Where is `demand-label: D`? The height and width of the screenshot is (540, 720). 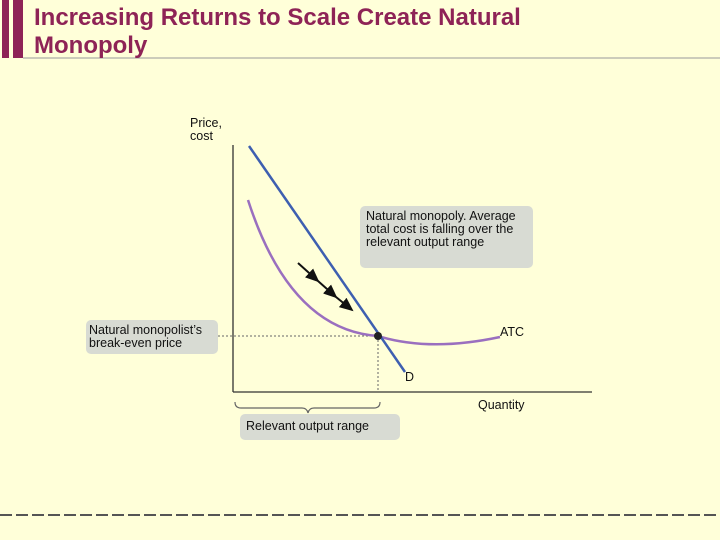 demand-label: D is located at coordinates (410, 377).